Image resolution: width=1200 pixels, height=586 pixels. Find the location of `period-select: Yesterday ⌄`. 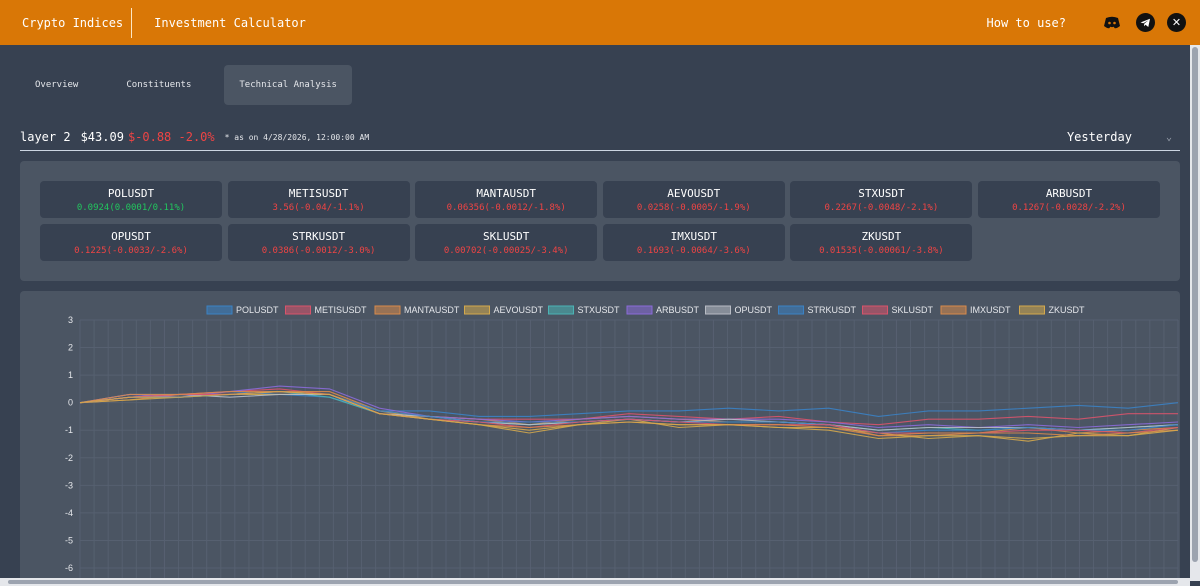

period-select: Yesterday ⌄ is located at coordinates (1119, 137).